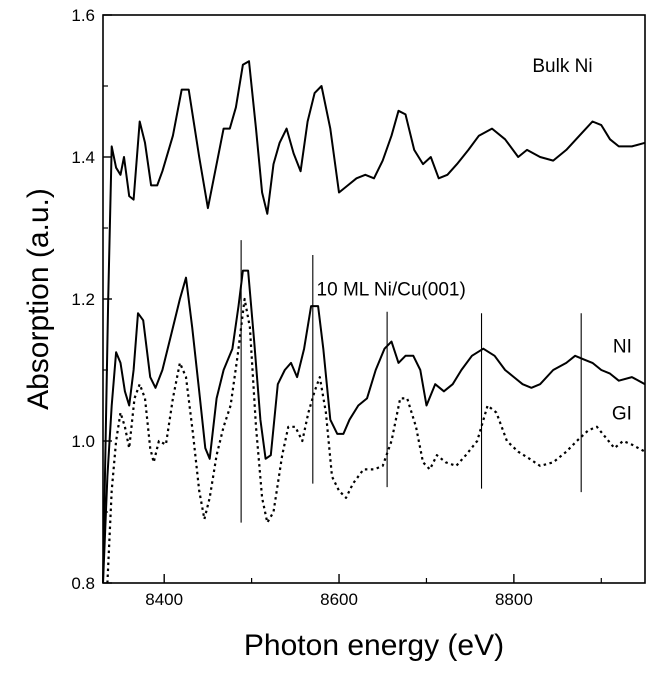 Image resolution: width=650 pixels, height=675 pixels. I want to click on y-axis-ticks: 0.8 1.0 1.2 1.4 1.6, so click(91, 299).